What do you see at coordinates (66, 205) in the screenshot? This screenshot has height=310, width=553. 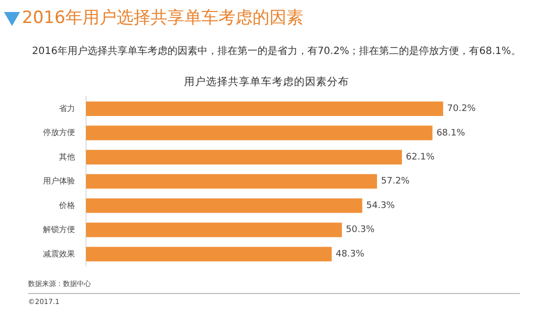 I see `y-tick-label: 价格` at bounding box center [66, 205].